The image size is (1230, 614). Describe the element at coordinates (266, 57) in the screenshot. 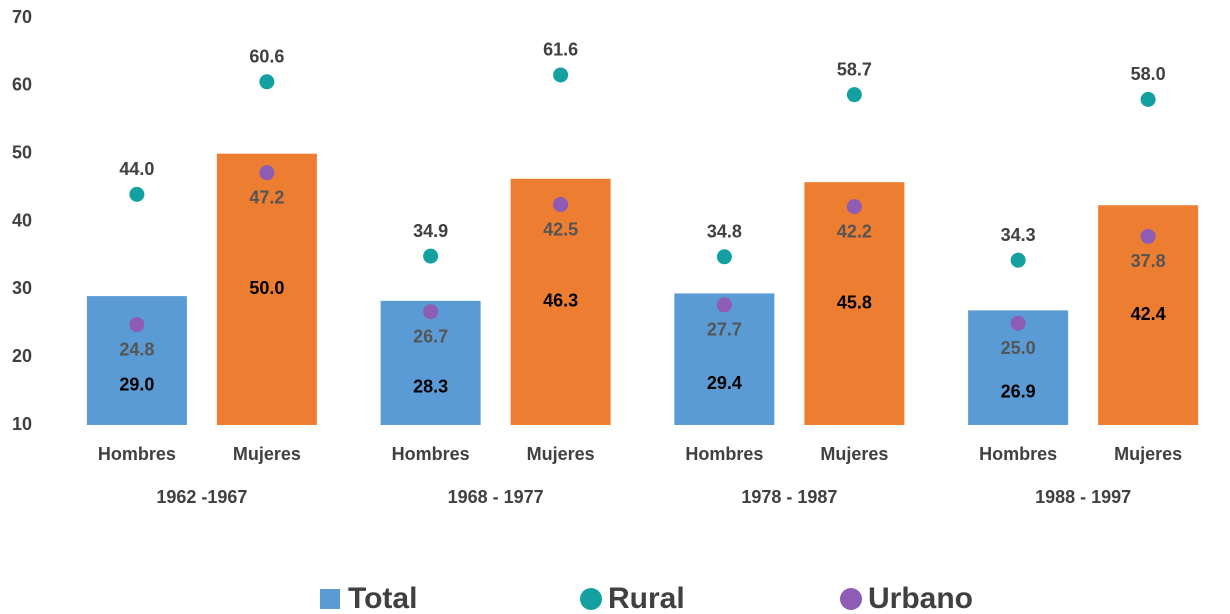

I see `value-label: 60.6` at that location.